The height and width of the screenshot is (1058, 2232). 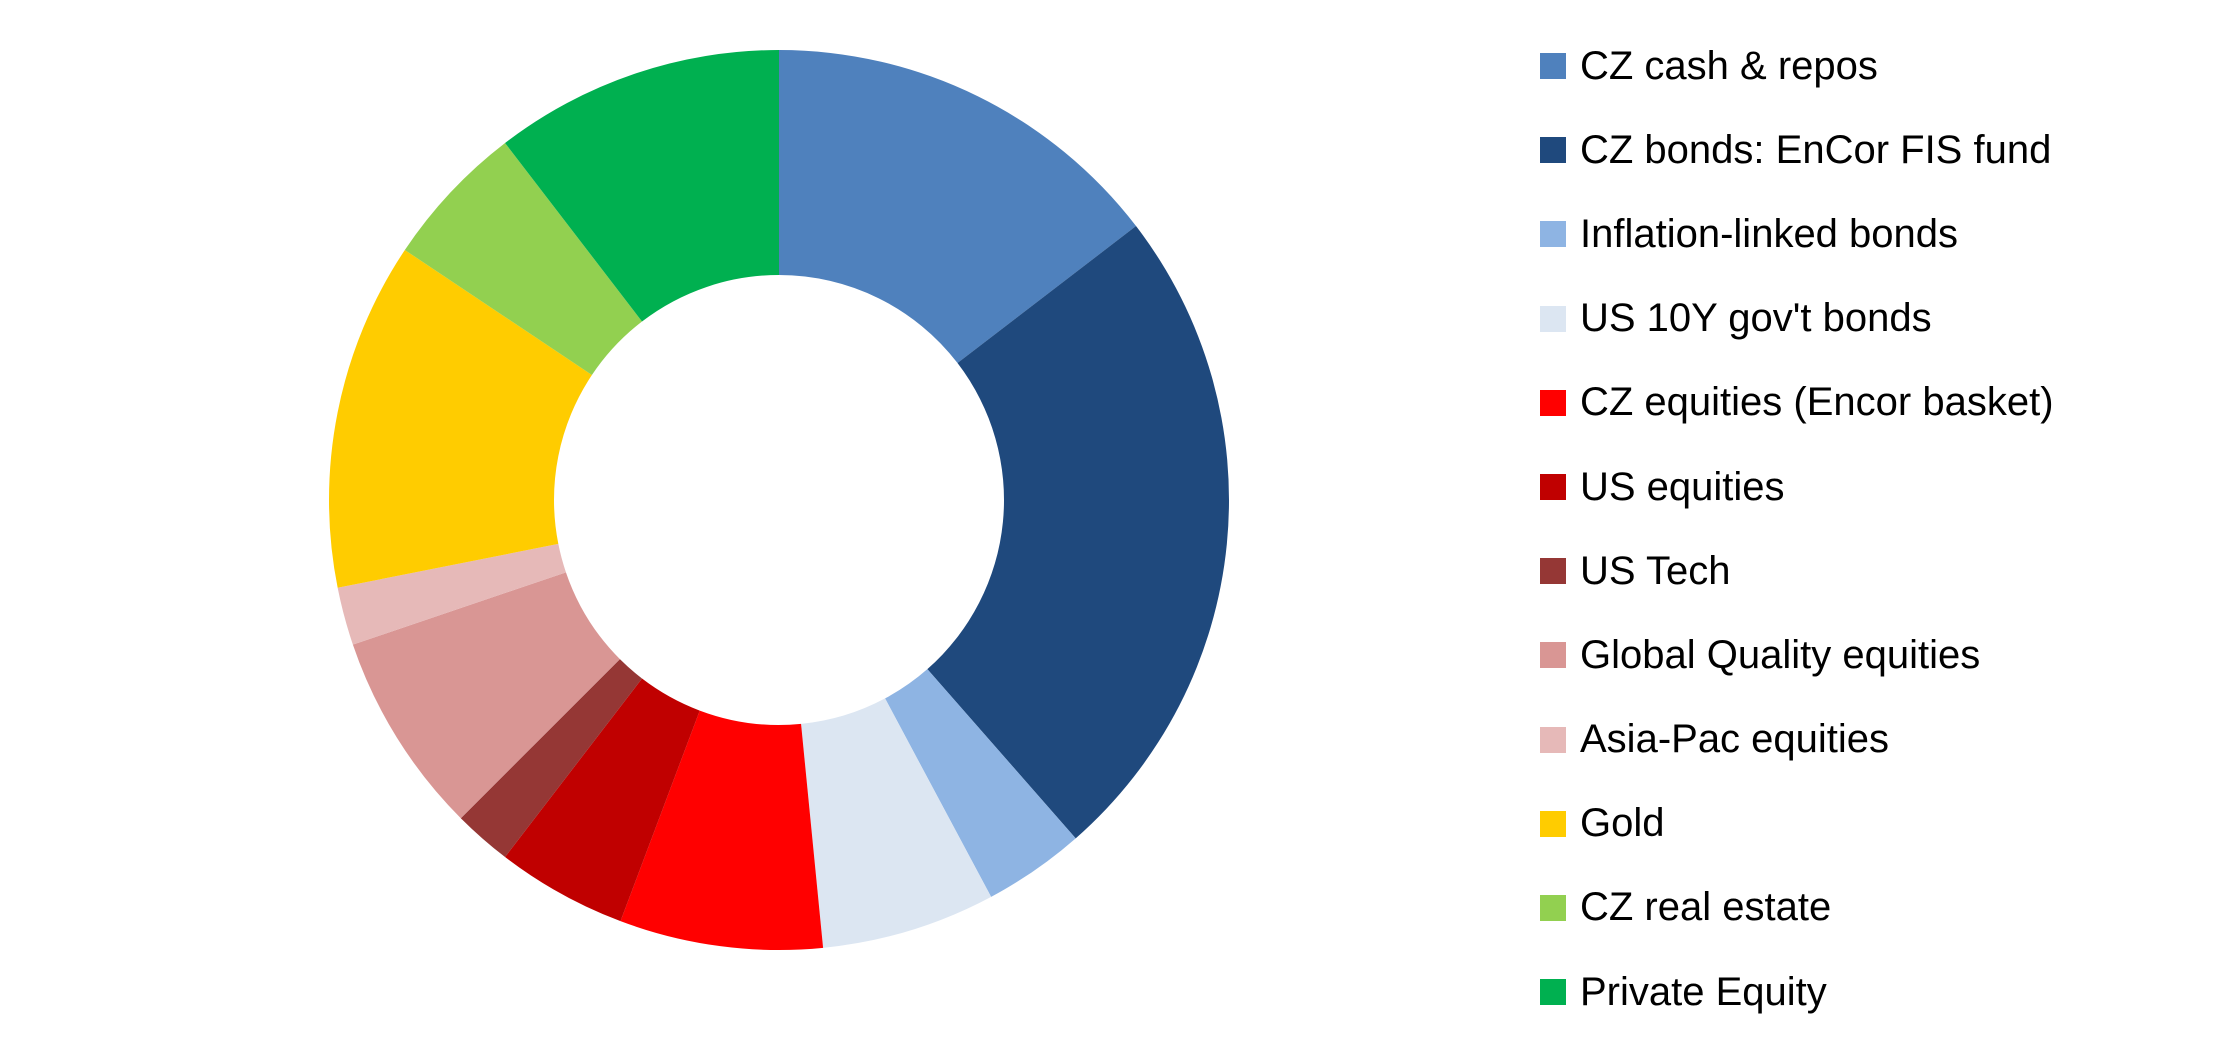 I want to click on legend-label: US Tech, so click(x=1655, y=570).